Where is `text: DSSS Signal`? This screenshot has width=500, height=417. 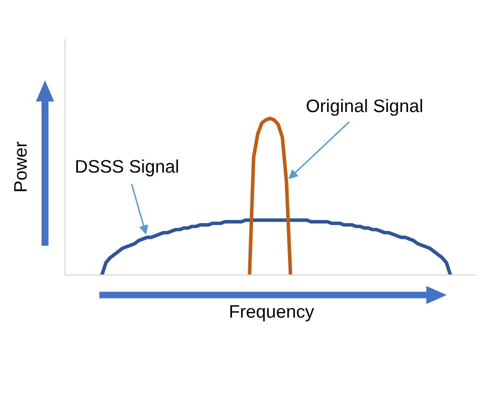 text: DSSS Signal is located at coordinates (127, 168).